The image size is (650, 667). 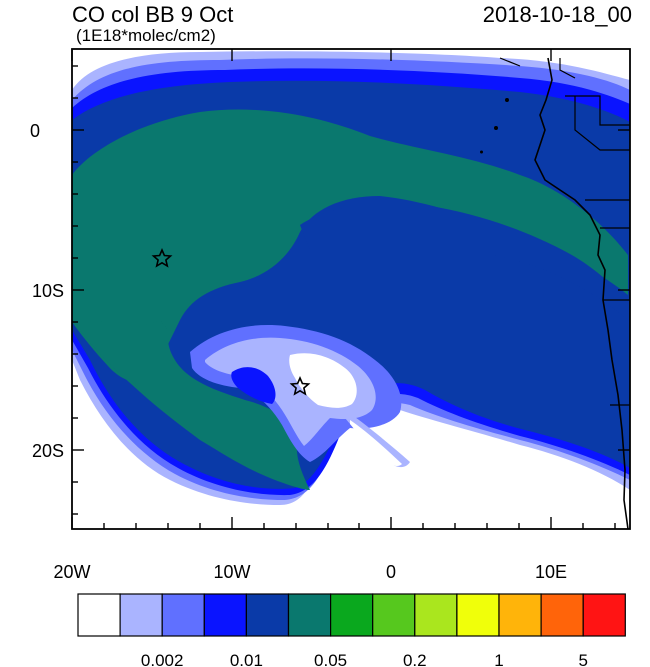 I want to click on y-tick-label: 20S, so click(x=48, y=451).